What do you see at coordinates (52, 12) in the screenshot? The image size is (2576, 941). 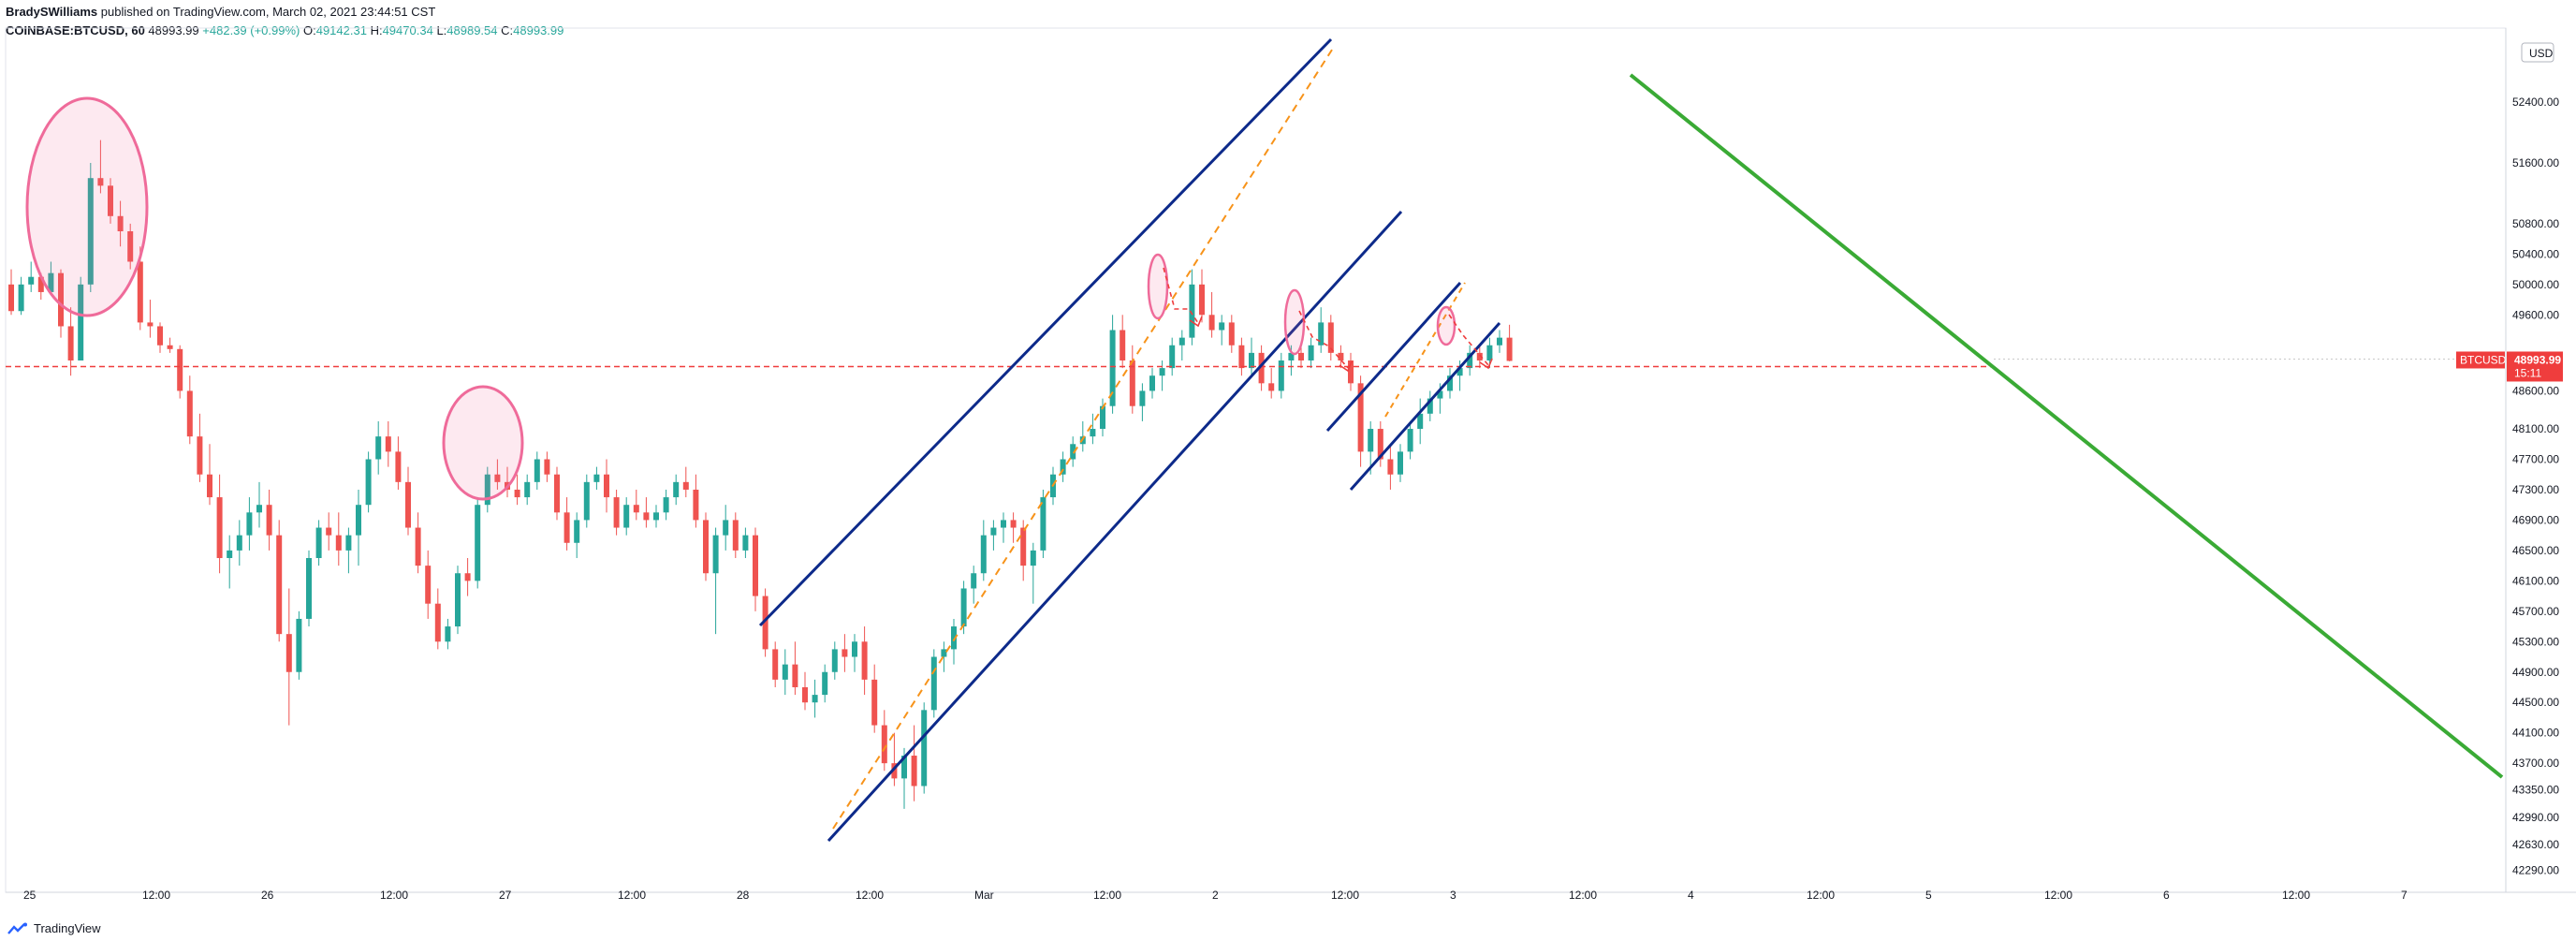 I see `publisher-name: BradySWilliams` at bounding box center [52, 12].